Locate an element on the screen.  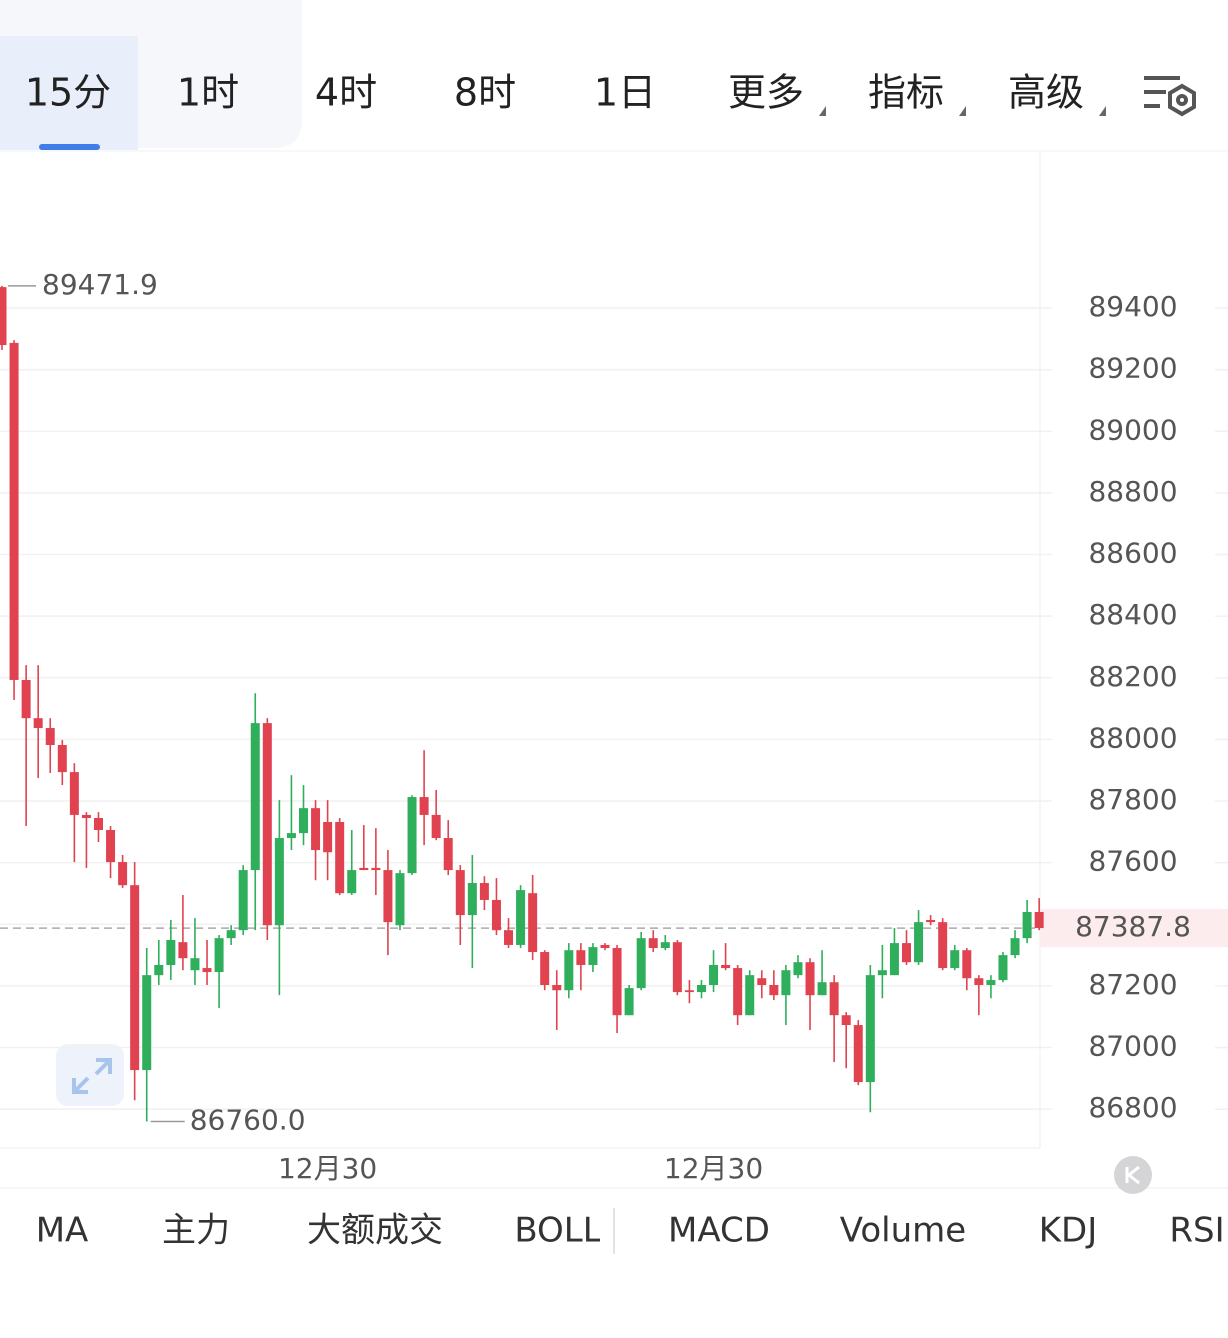
y-tick-label: 89000 is located at coordinates (1132, 429).